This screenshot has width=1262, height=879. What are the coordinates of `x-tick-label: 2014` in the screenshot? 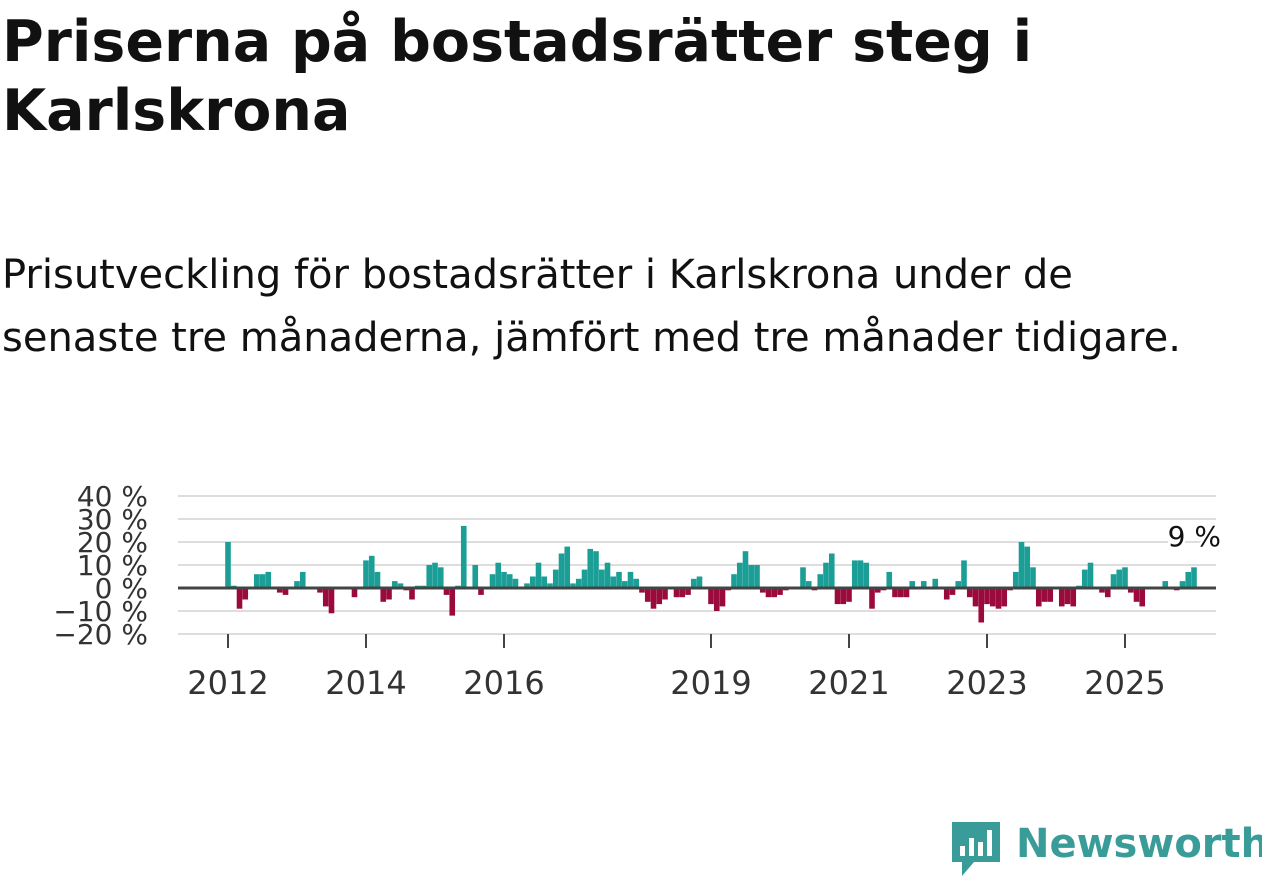 It's located at (365, 683).